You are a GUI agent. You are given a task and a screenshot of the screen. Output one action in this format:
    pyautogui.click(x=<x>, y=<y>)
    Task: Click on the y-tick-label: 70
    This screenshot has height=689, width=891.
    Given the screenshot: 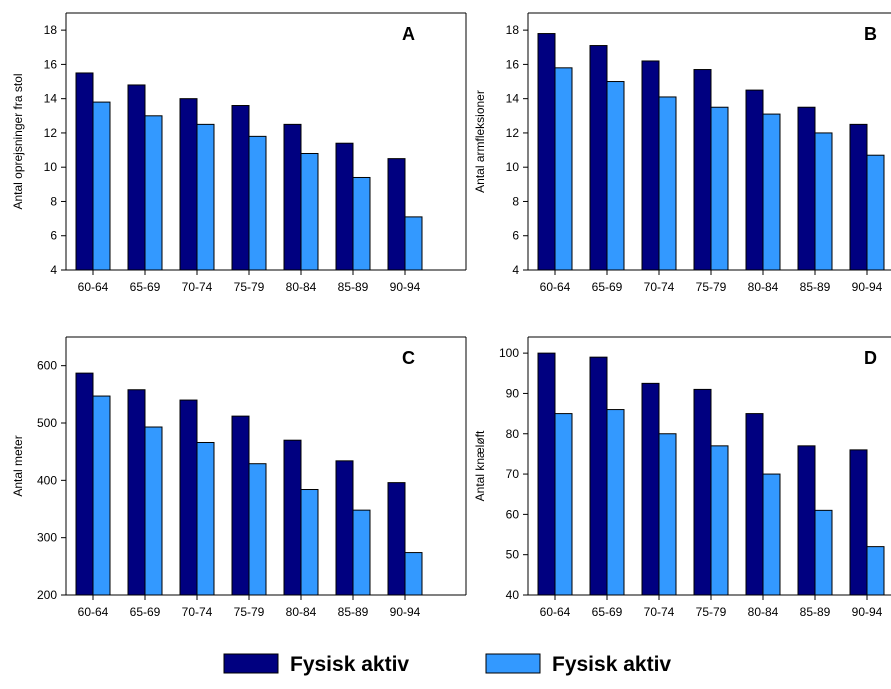 What is the action you would take?
    pyautogui.click(x=513, y=474)
    